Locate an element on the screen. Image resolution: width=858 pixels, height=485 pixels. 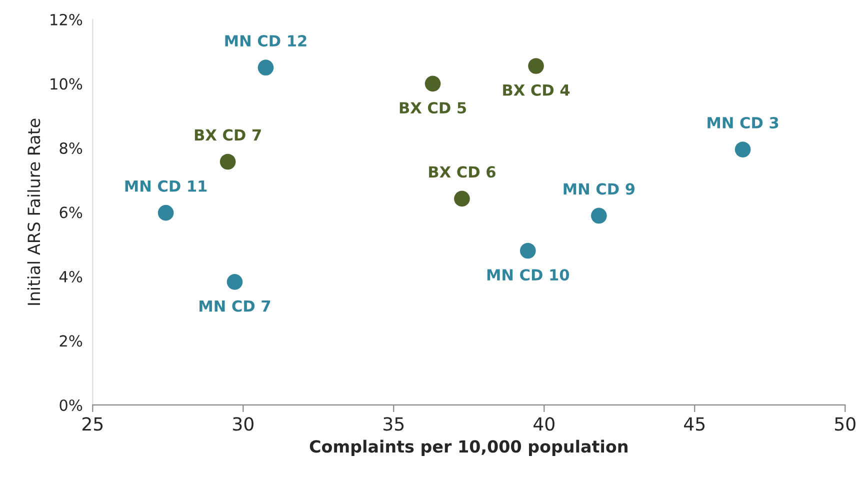
annotation: BX CD 6 is located at coordinates (462, 172).